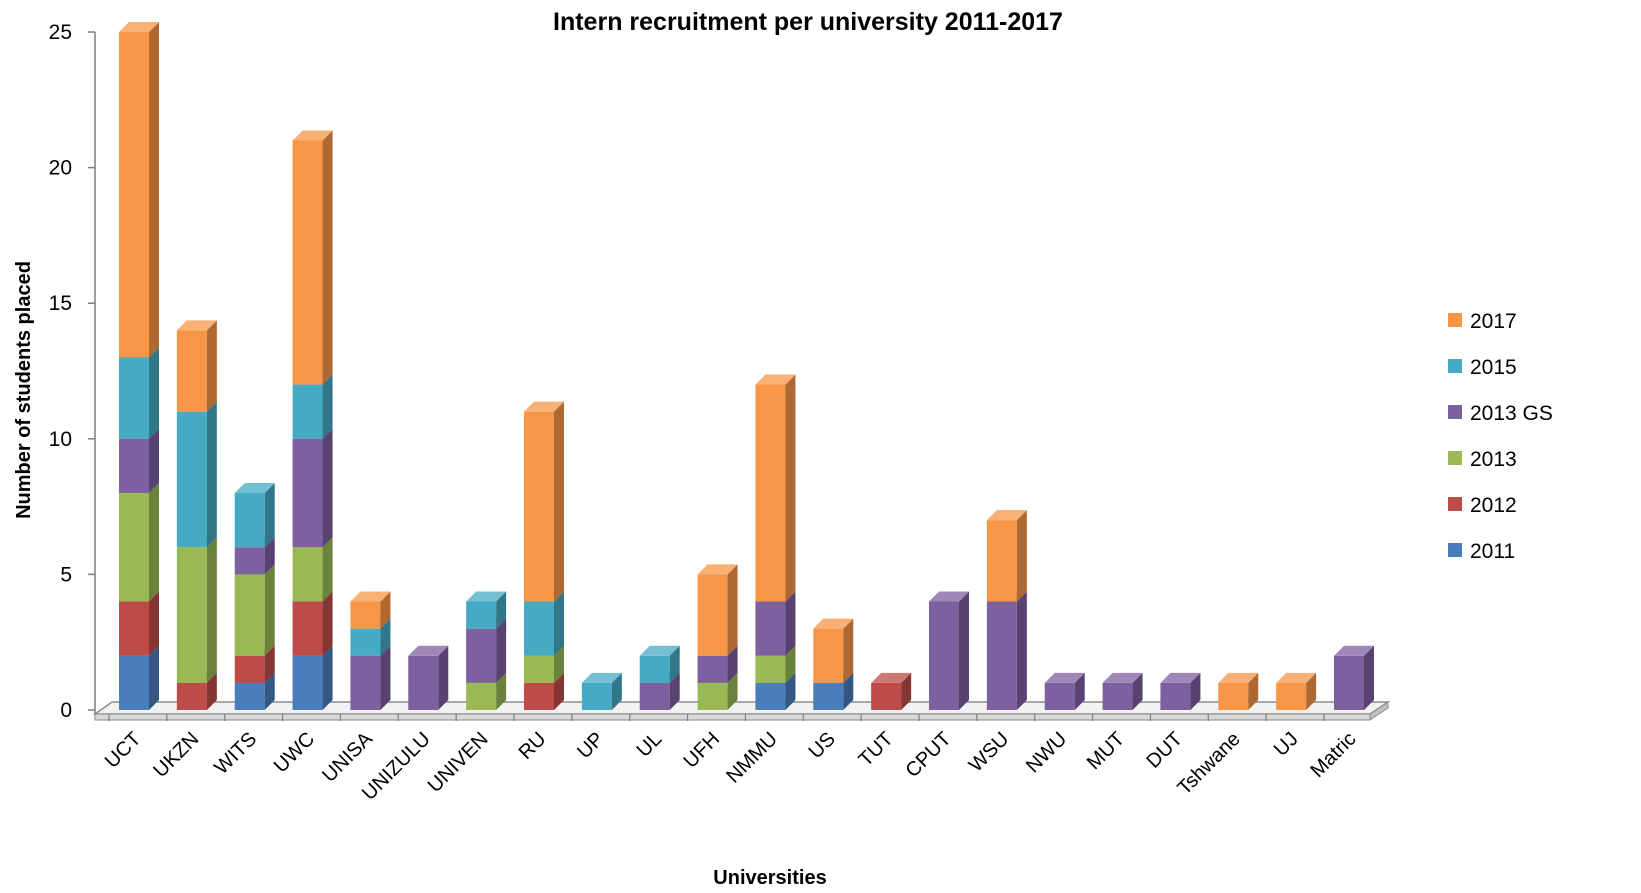 This screenshot has height=893, width=1641. I want to click on x-tick-label: Matric, so click(1333, 755).